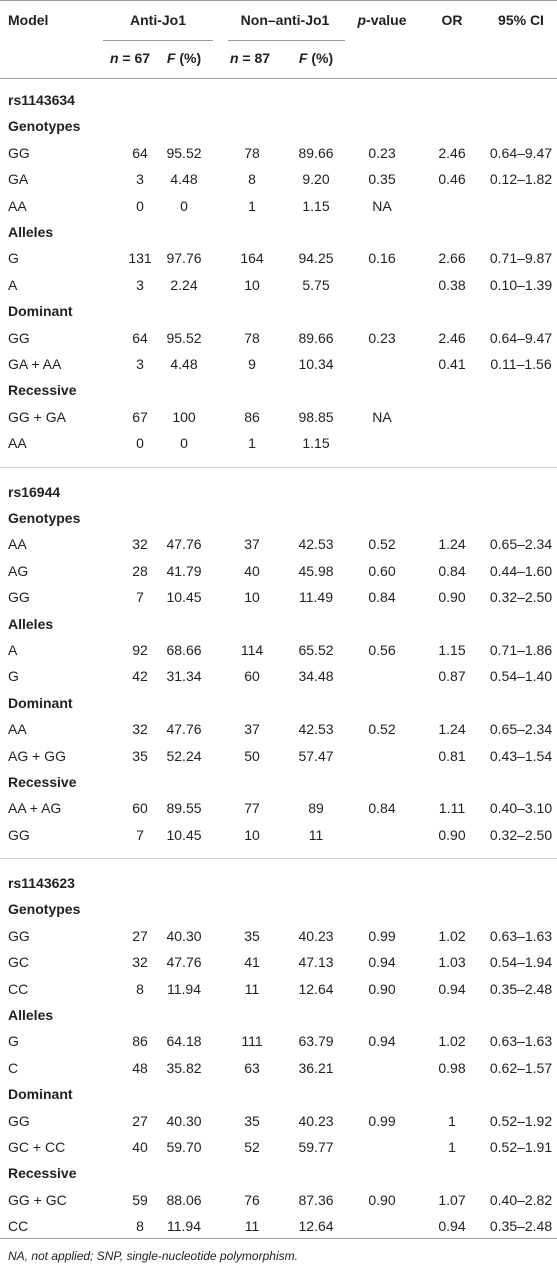  What do you see at coordinates (184, 1147) in the screenshot?
I see `f-cell: 59.70` at bounding box center [184, 1147].